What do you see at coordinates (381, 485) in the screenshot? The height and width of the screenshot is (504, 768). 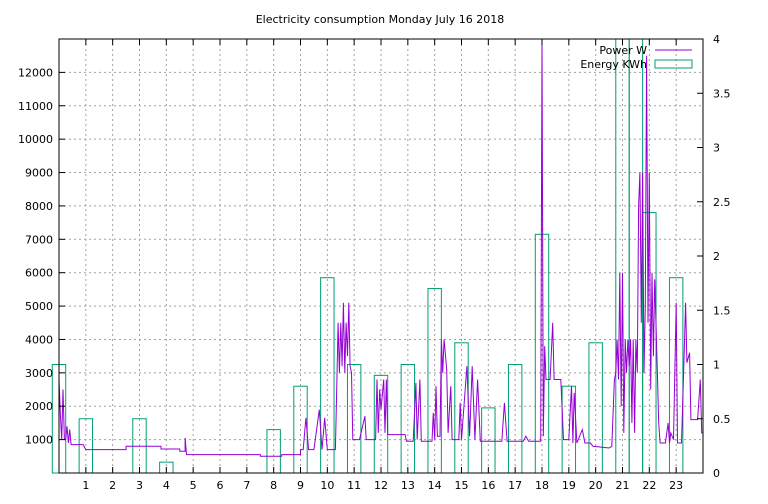 I see `x-tick-label: 12` at bounding box center [381, 485].